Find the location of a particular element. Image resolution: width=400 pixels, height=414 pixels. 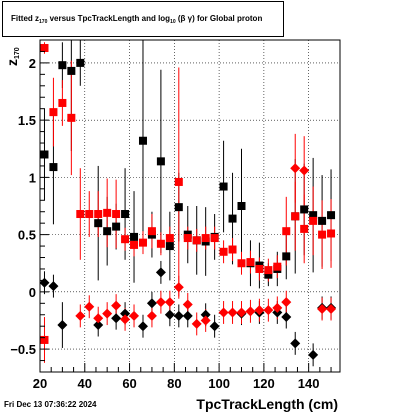

title-z-sub: 170 is located at coordinates (43, 22).